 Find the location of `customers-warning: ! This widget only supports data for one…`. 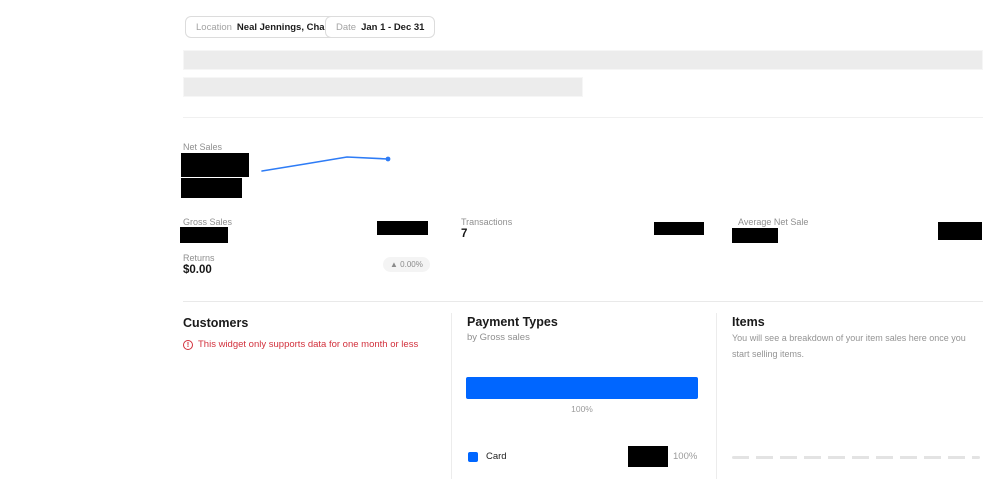

customers-warning: ! This widget only supports data for one… is located at coordinates (300, 344).